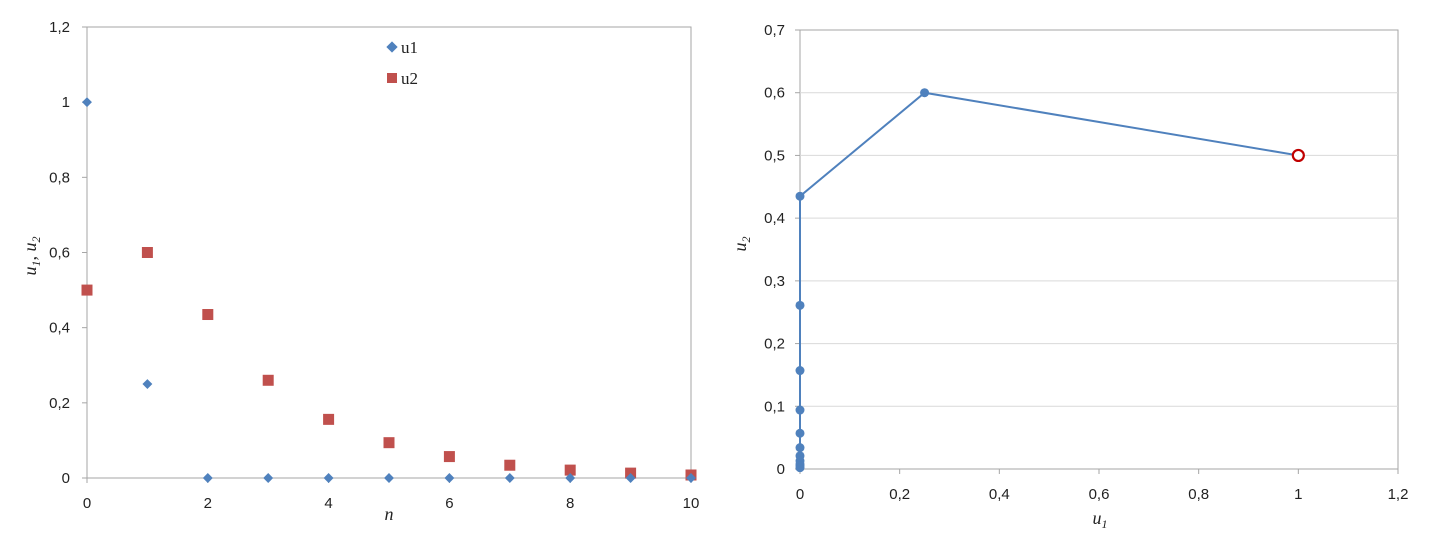 The image size is (1429, 542). Describe the element at coordinates (59, 403) in the screenshot. I see `left-y-tick-label: 0,2` at that location.